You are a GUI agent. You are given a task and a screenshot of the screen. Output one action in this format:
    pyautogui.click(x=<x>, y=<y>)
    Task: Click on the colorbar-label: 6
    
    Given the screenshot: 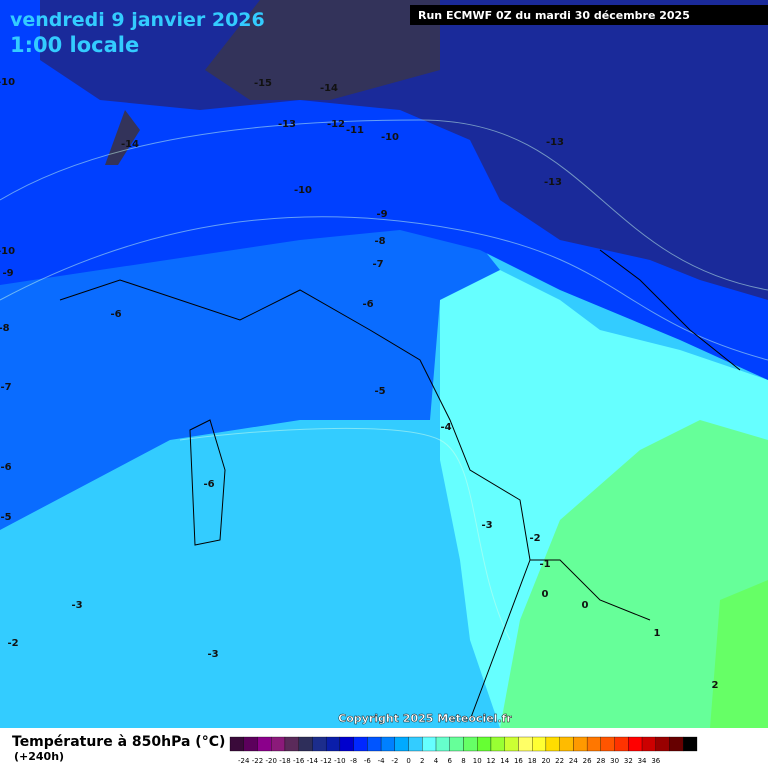 What is the action you would take?
    pyautogui.click(x=450, y=761)
    